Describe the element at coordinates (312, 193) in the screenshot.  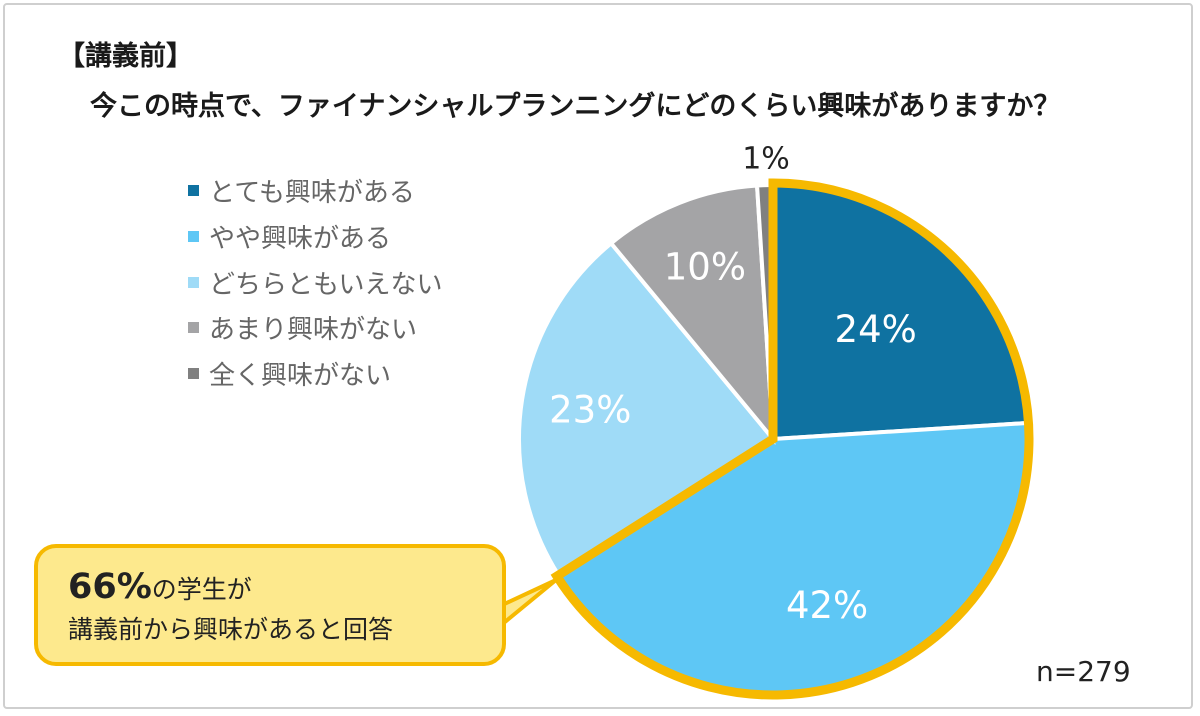
I see `legend-label-0: とても興味がある` at that location.